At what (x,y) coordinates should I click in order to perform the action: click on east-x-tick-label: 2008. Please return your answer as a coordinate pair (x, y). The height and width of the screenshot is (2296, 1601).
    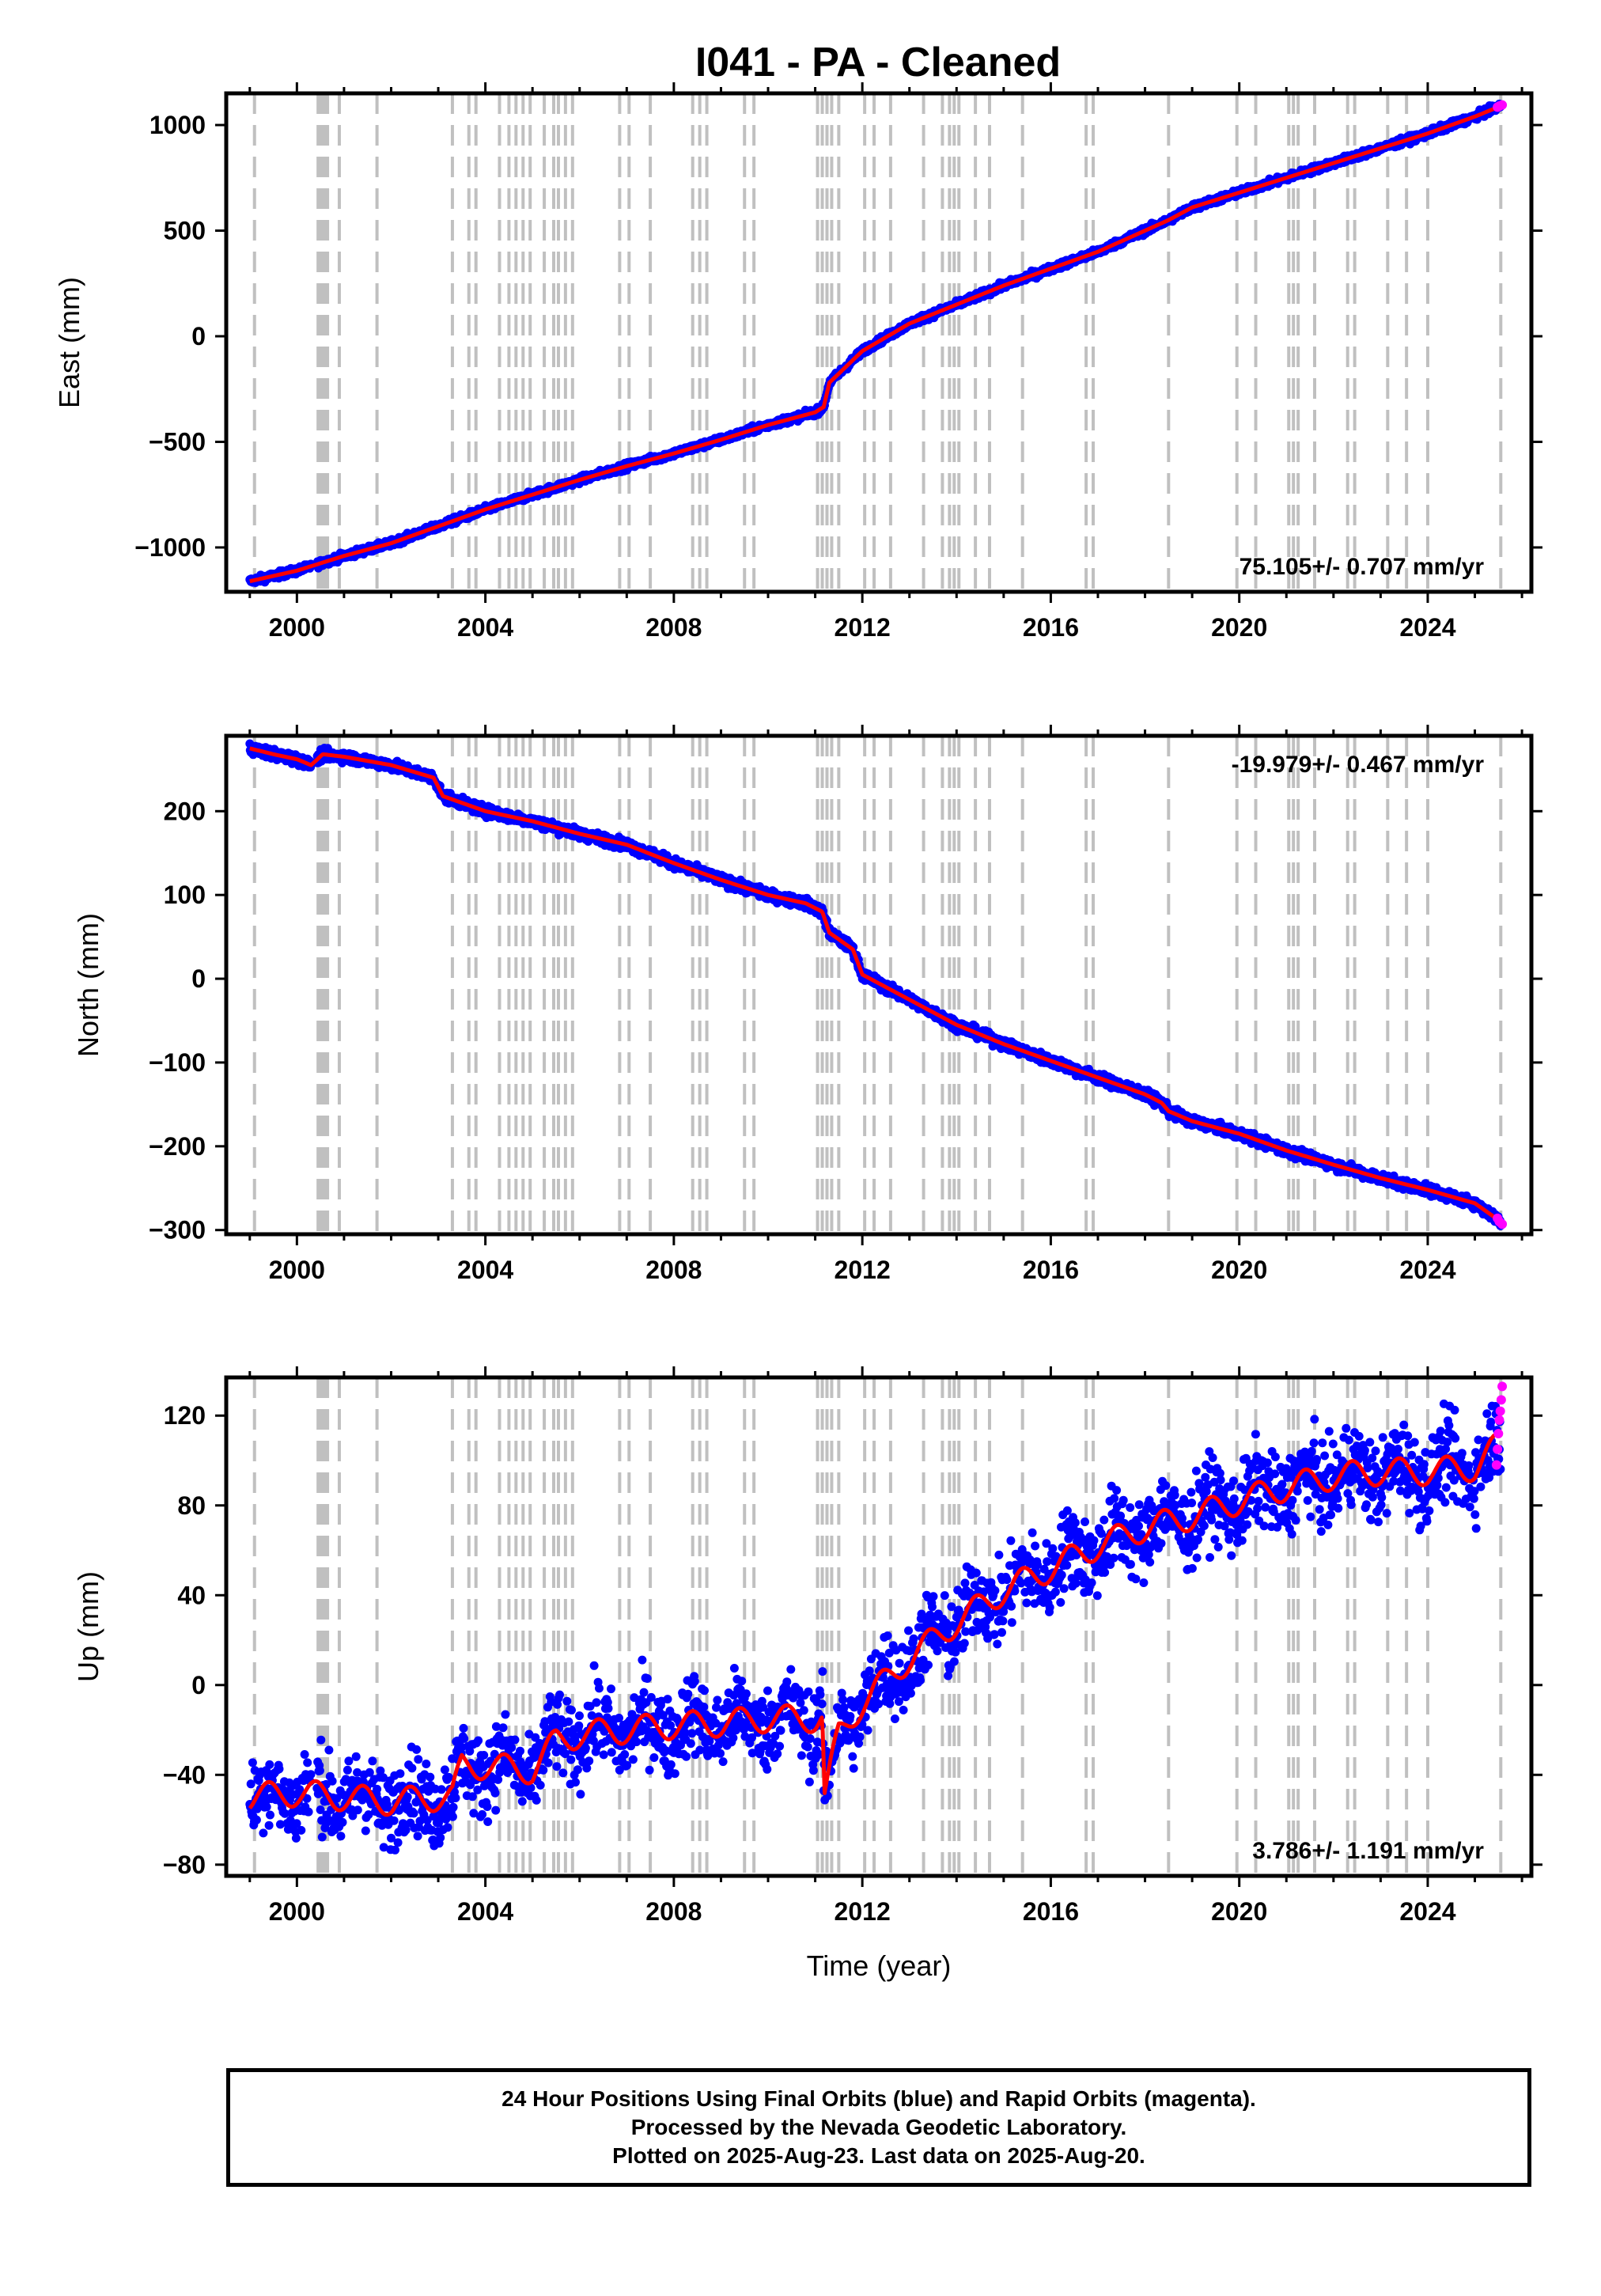
    Looking at the image, I should click on (674, 627).